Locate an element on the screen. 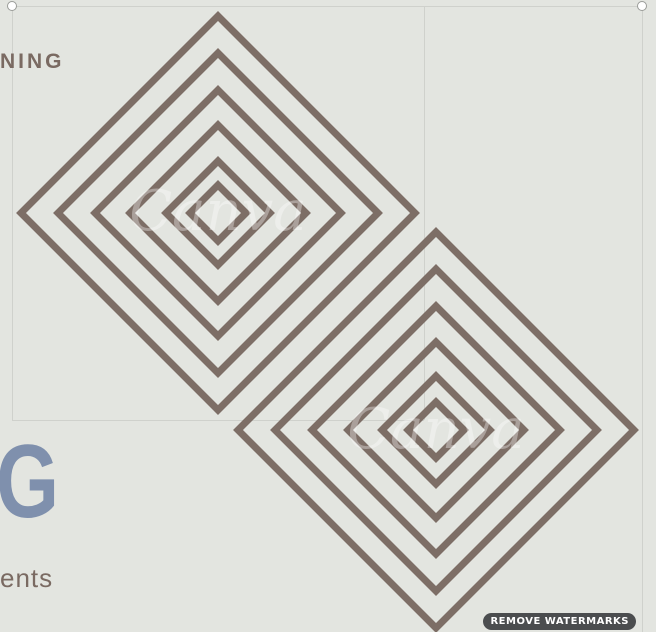 This screenshot has height=632, width=656. heading-text: NING is located at coordinates (32, 61).